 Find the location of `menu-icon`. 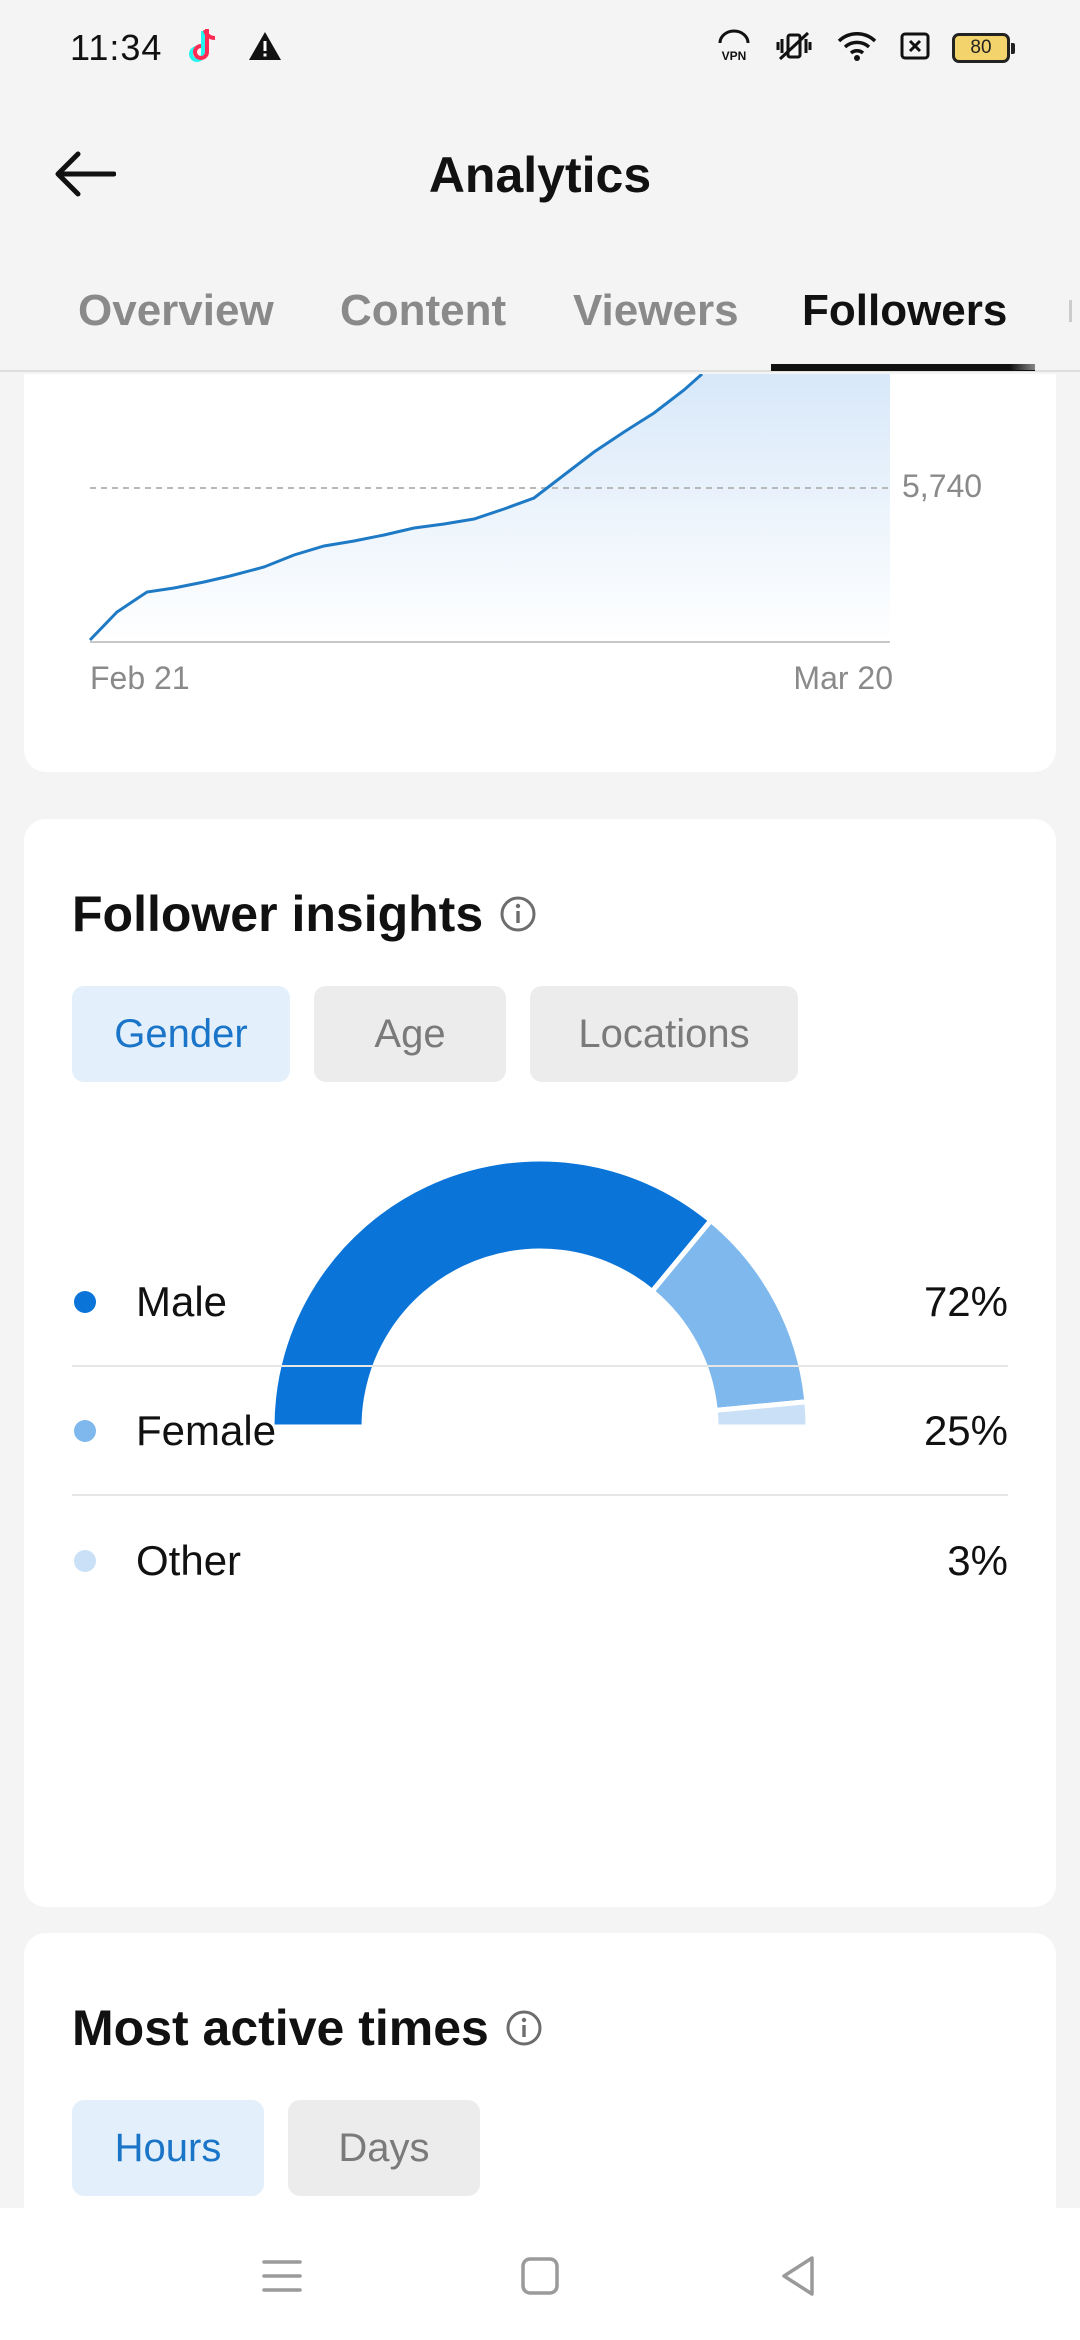

menu-icon is located at coordinates (282, 2276).